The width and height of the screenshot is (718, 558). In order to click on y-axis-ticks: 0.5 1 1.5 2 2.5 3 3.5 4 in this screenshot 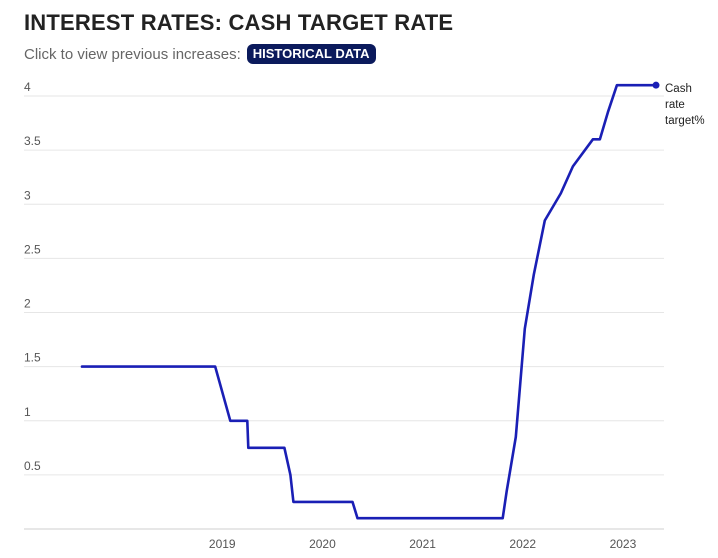, I will do `click(32, 276)`.